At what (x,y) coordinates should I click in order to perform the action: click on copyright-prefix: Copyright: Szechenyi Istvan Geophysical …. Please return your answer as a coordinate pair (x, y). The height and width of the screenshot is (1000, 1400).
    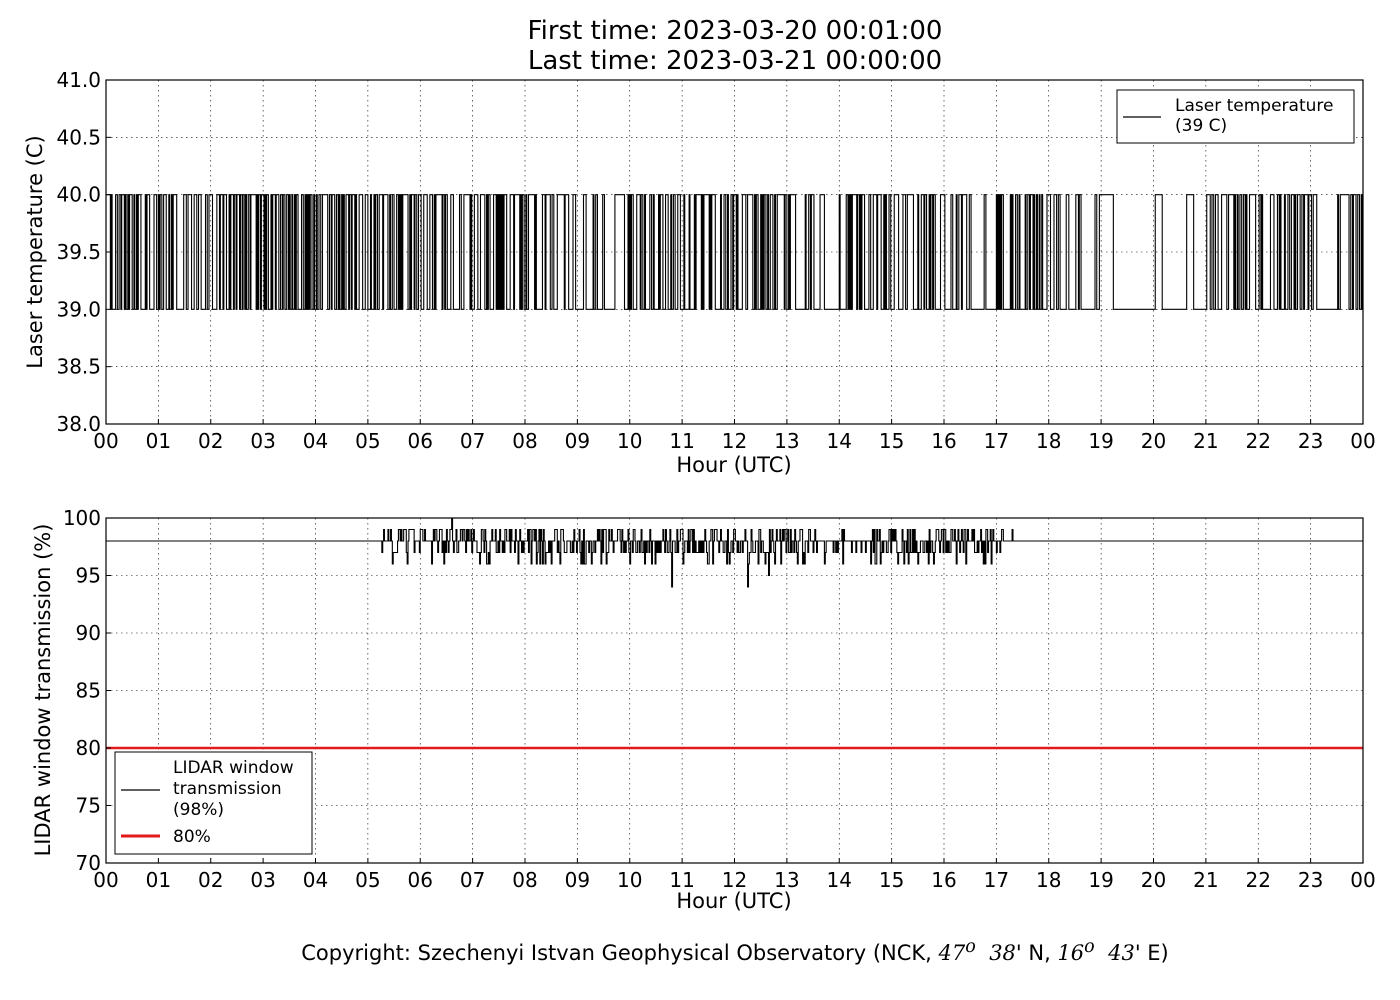
    Looking at the image, I should click on (620, 953).